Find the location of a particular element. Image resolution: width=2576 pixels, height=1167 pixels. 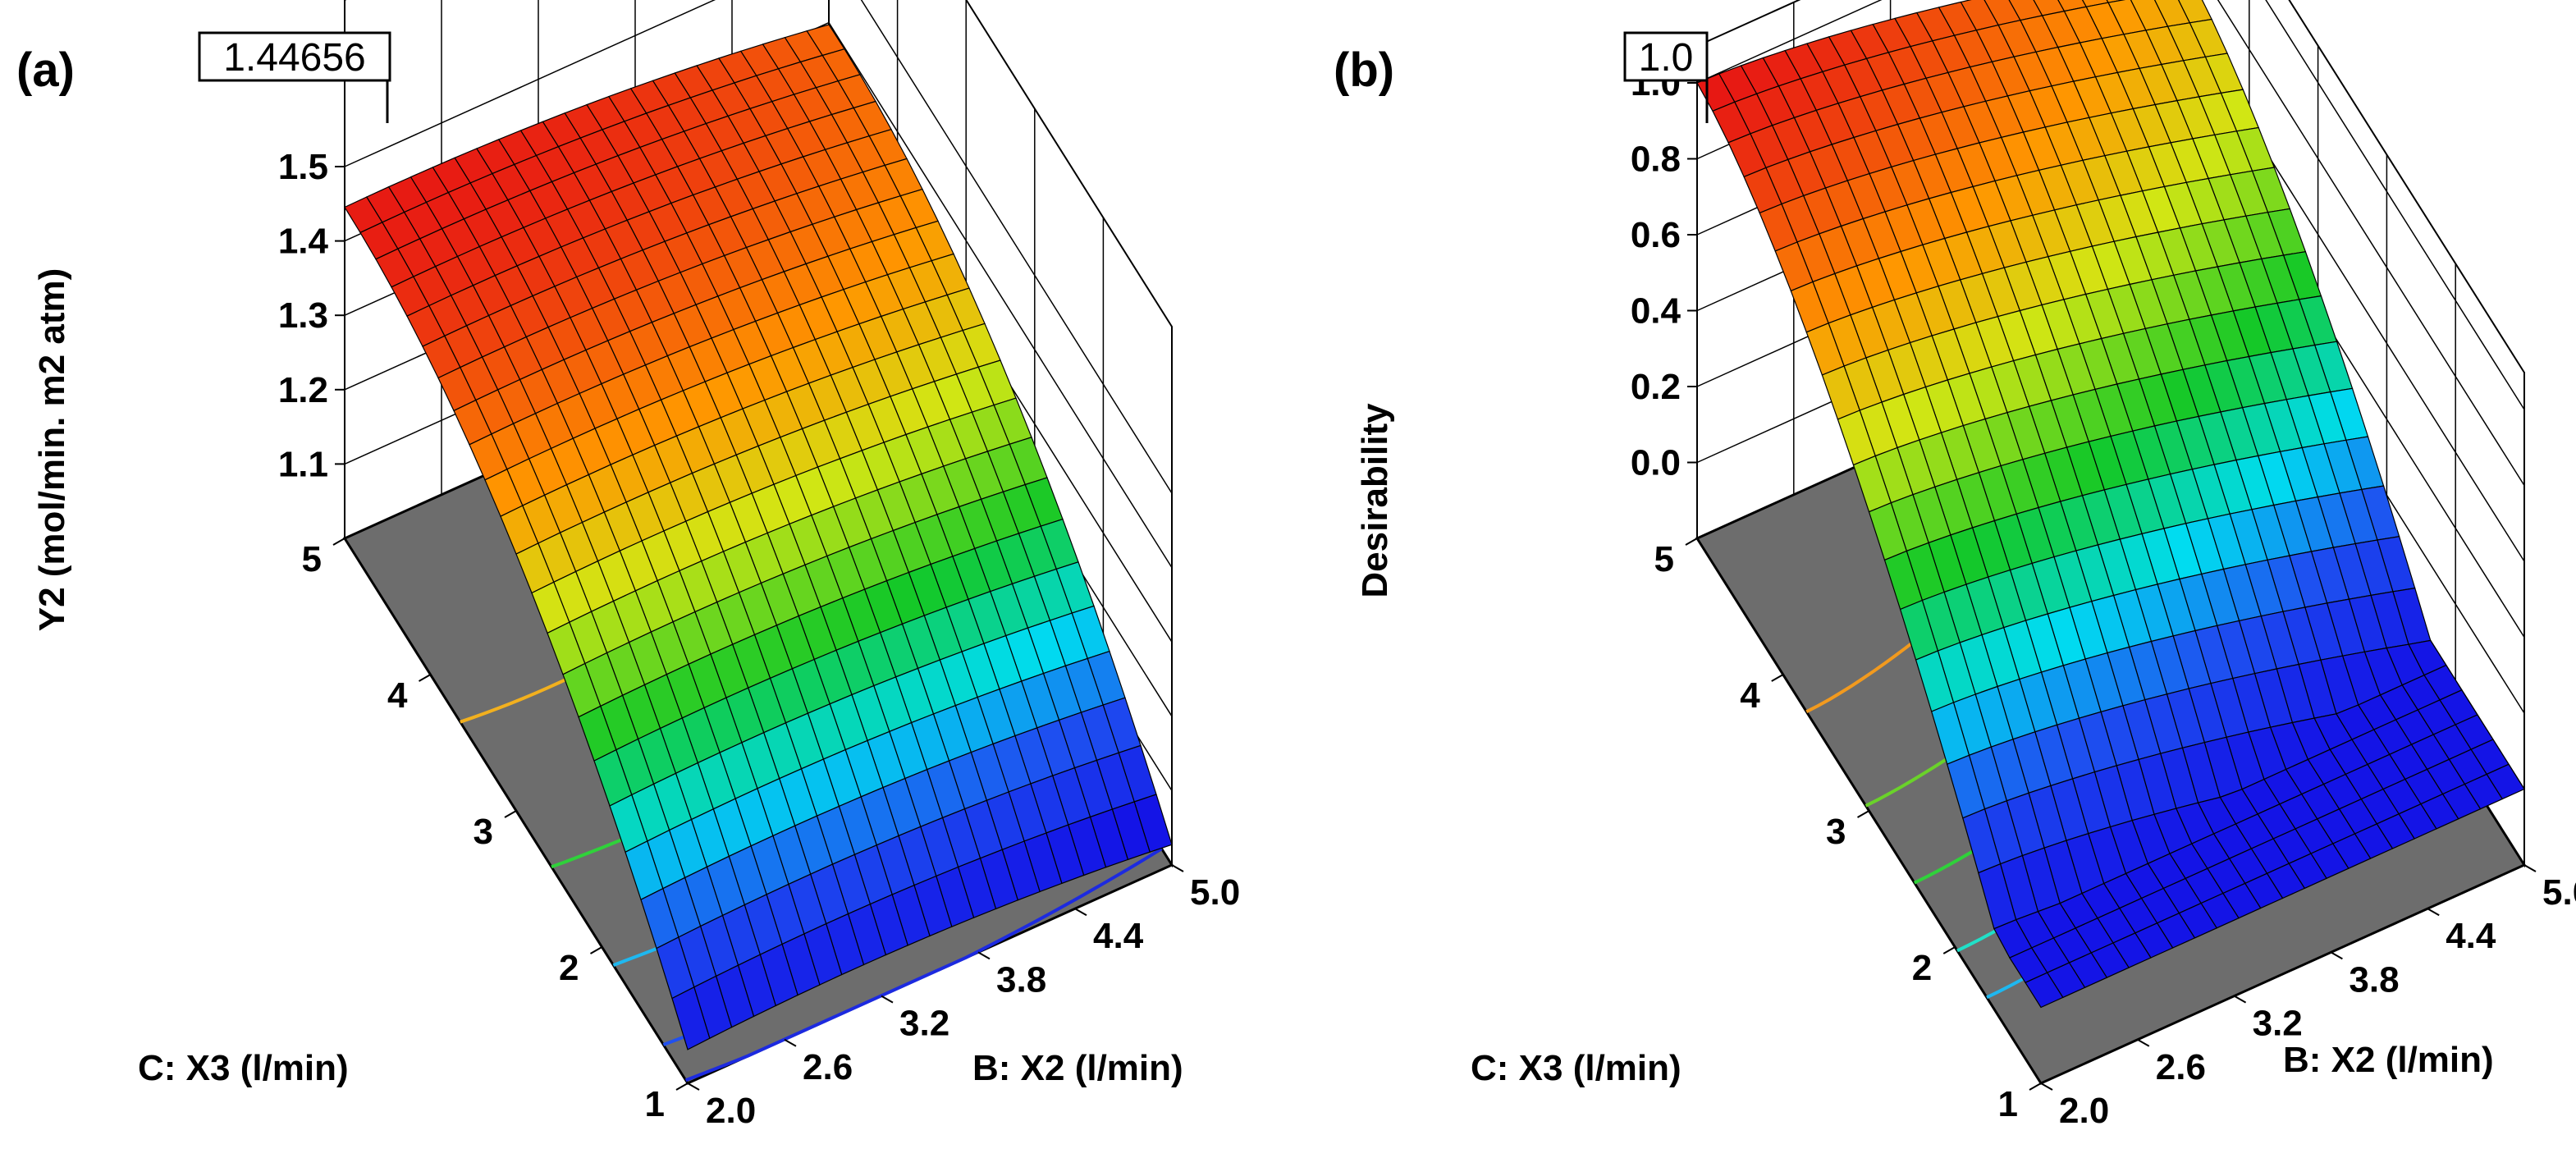

z-tick-label: 0.6 is located at coordinates (1656, 235).